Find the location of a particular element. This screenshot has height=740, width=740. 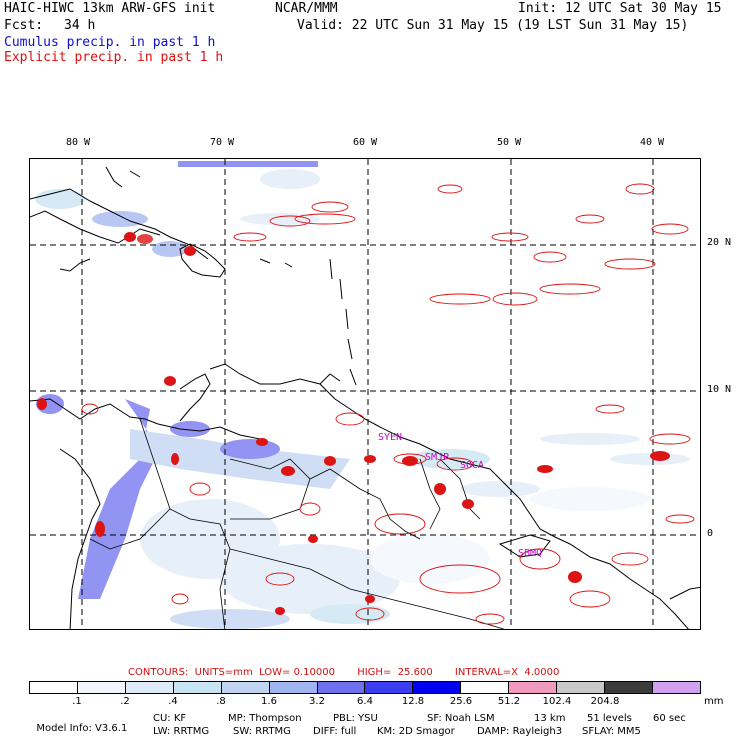

precip-colorbar is located at coordinates (365, 687).